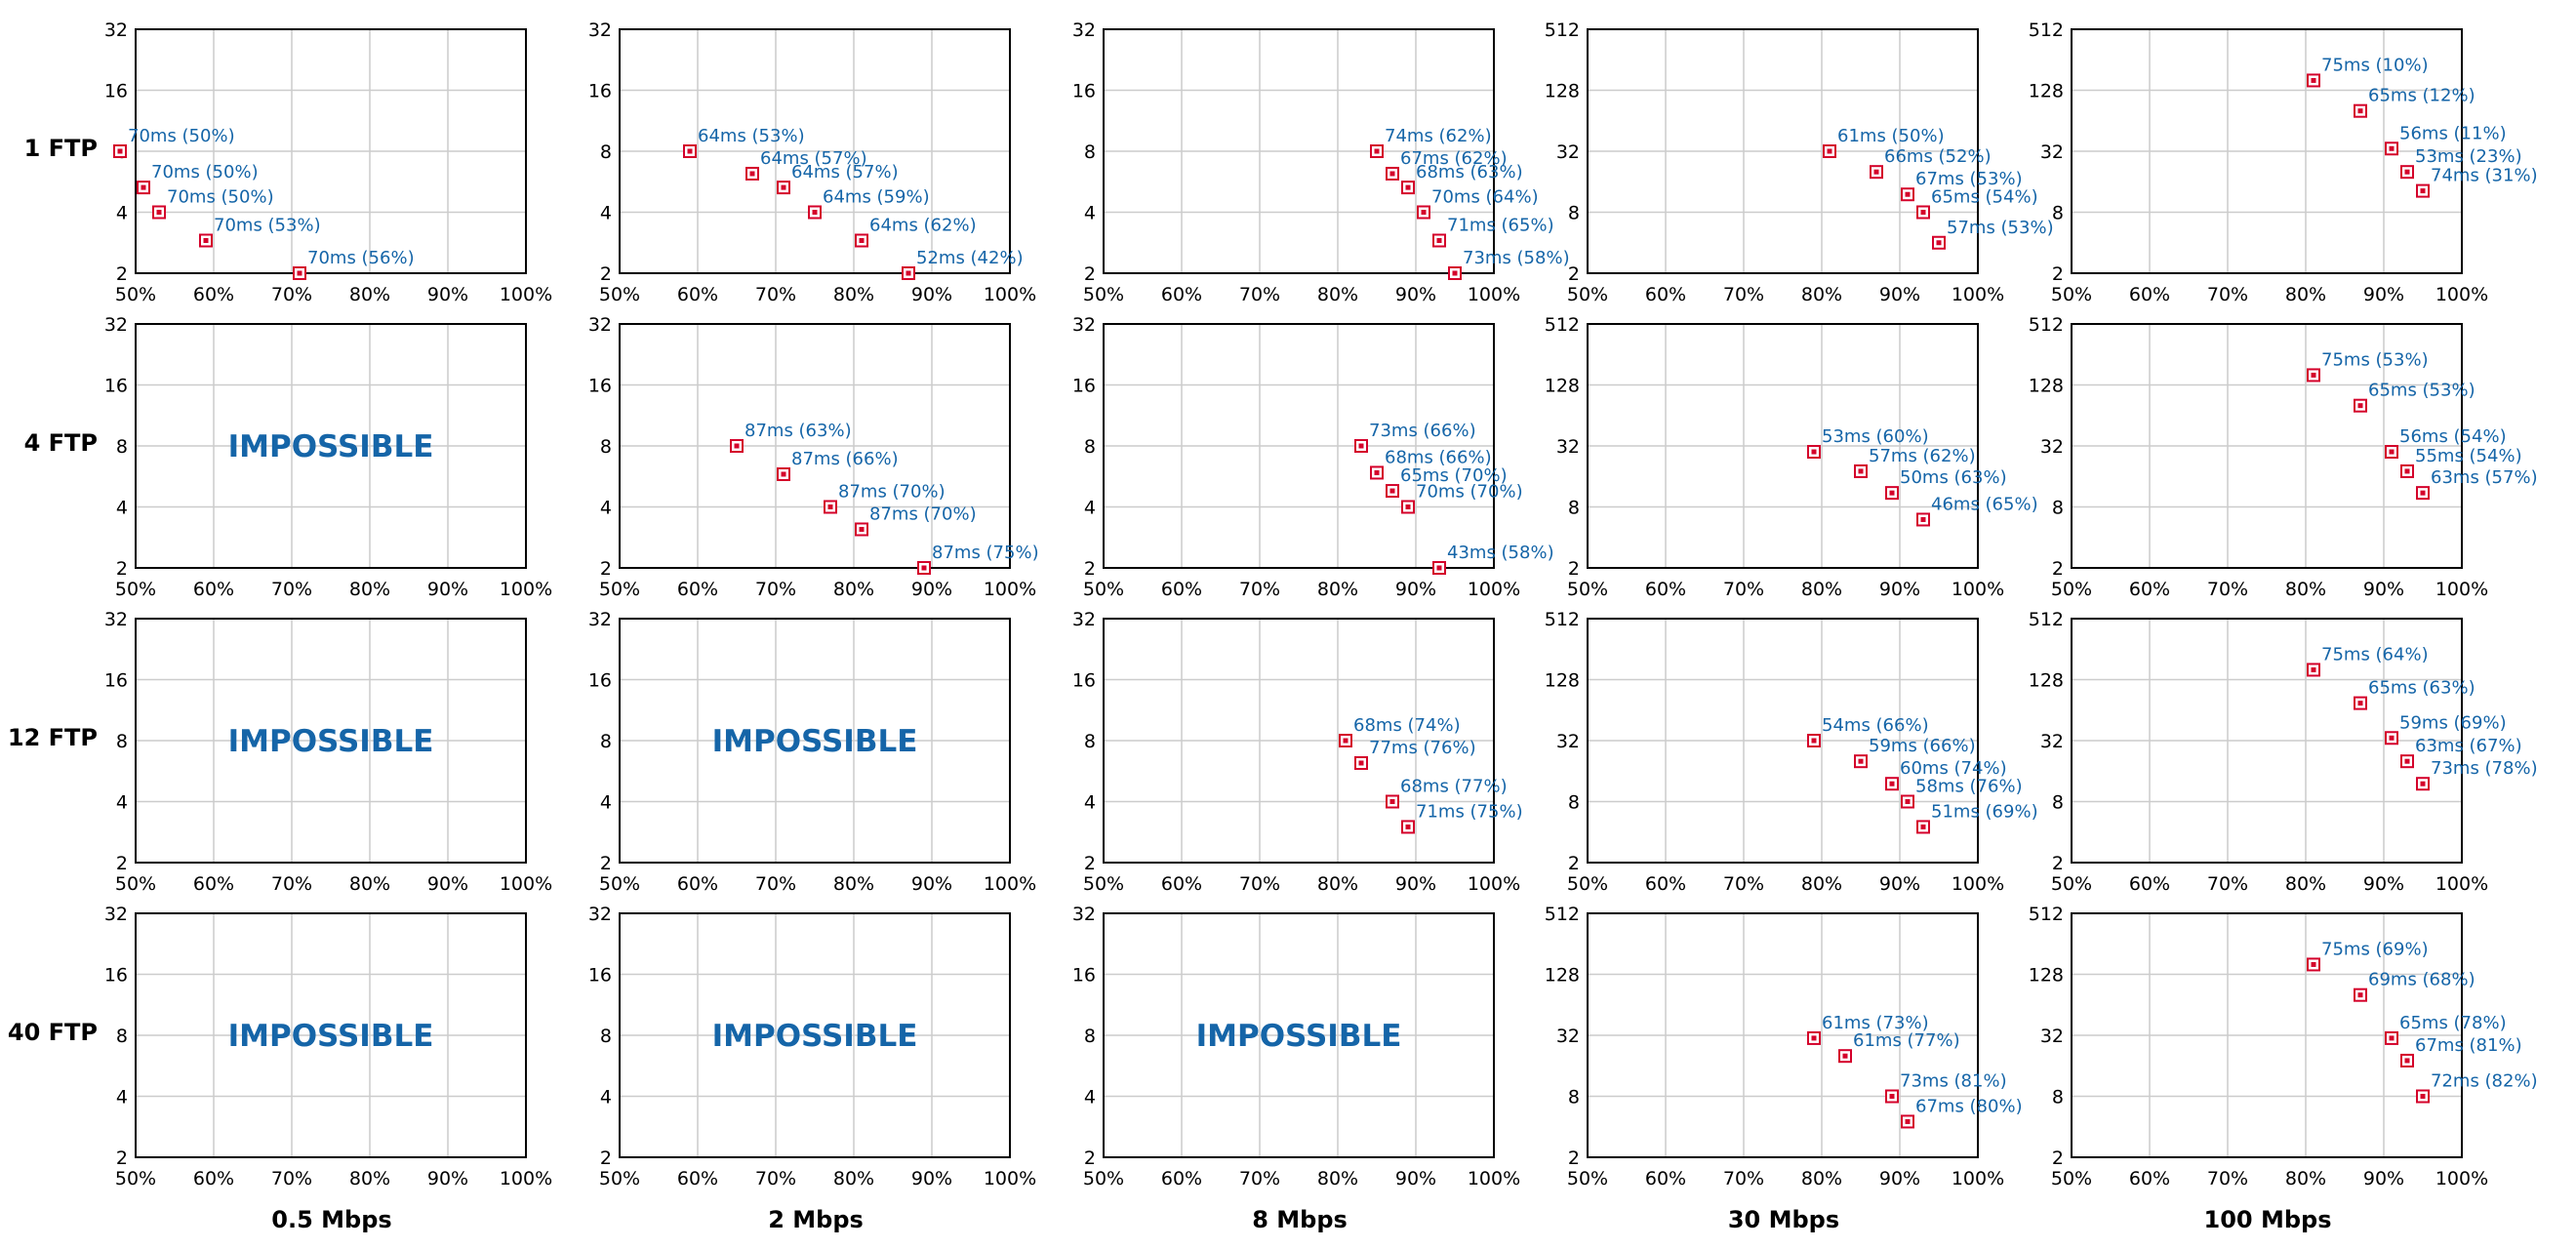 This screenshot has height=1249, width=2576. I want to click on row-label-12-ftp: 12 FTP, so click(52, 737).